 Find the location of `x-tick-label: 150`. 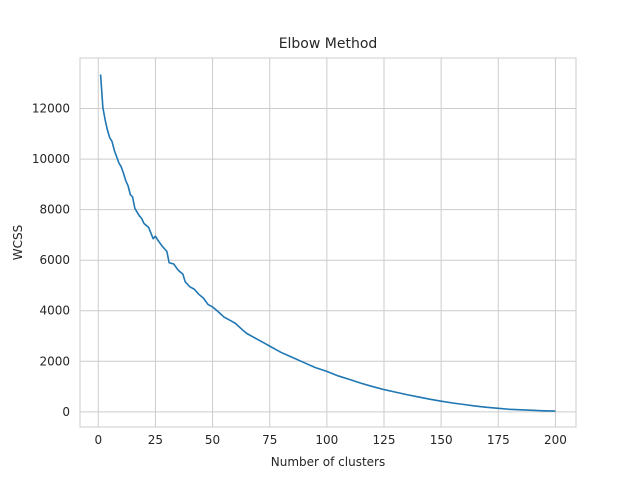

x-tick-label: 150 is located at coordinates (441, 440).